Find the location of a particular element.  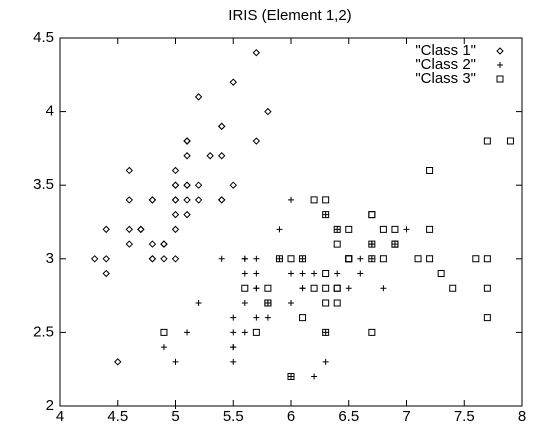

legend-label: "Class 2" is located at coordinates (445, 64).